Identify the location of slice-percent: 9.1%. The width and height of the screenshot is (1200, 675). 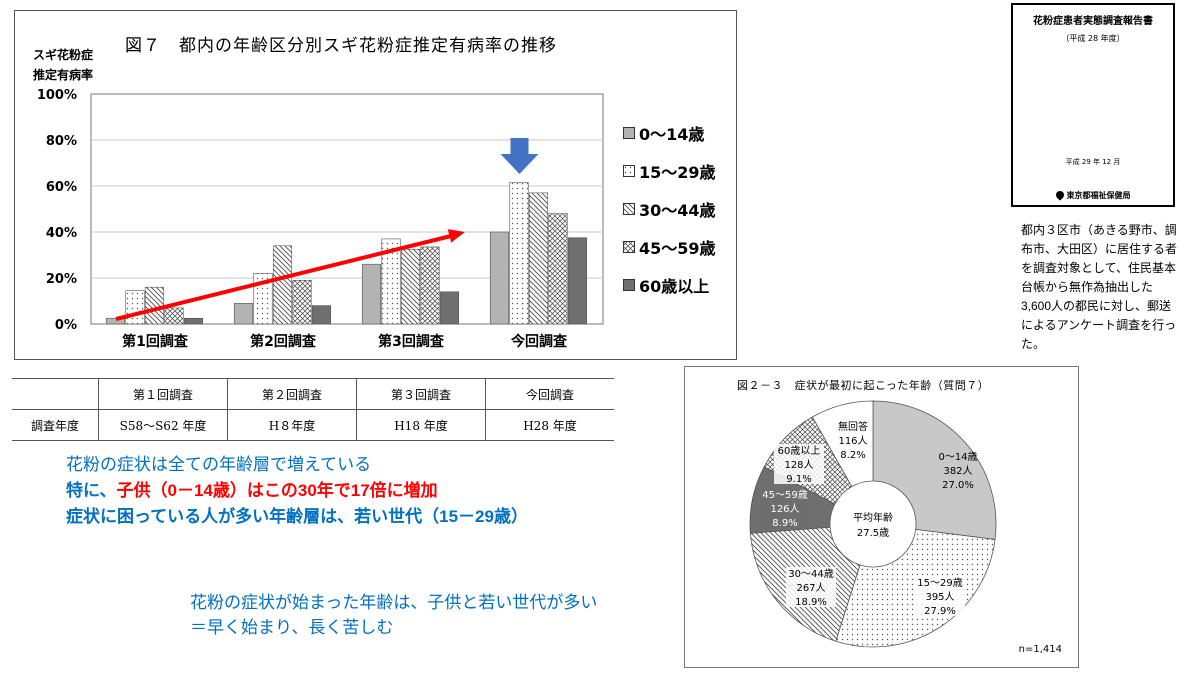
(798, 479).